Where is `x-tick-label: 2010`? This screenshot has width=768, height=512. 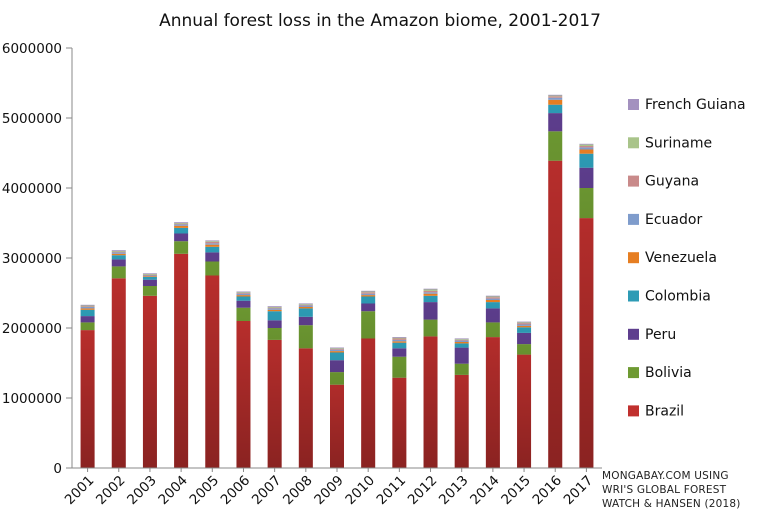 x-tick-label: 2010 is located at coordinates (360, 491).